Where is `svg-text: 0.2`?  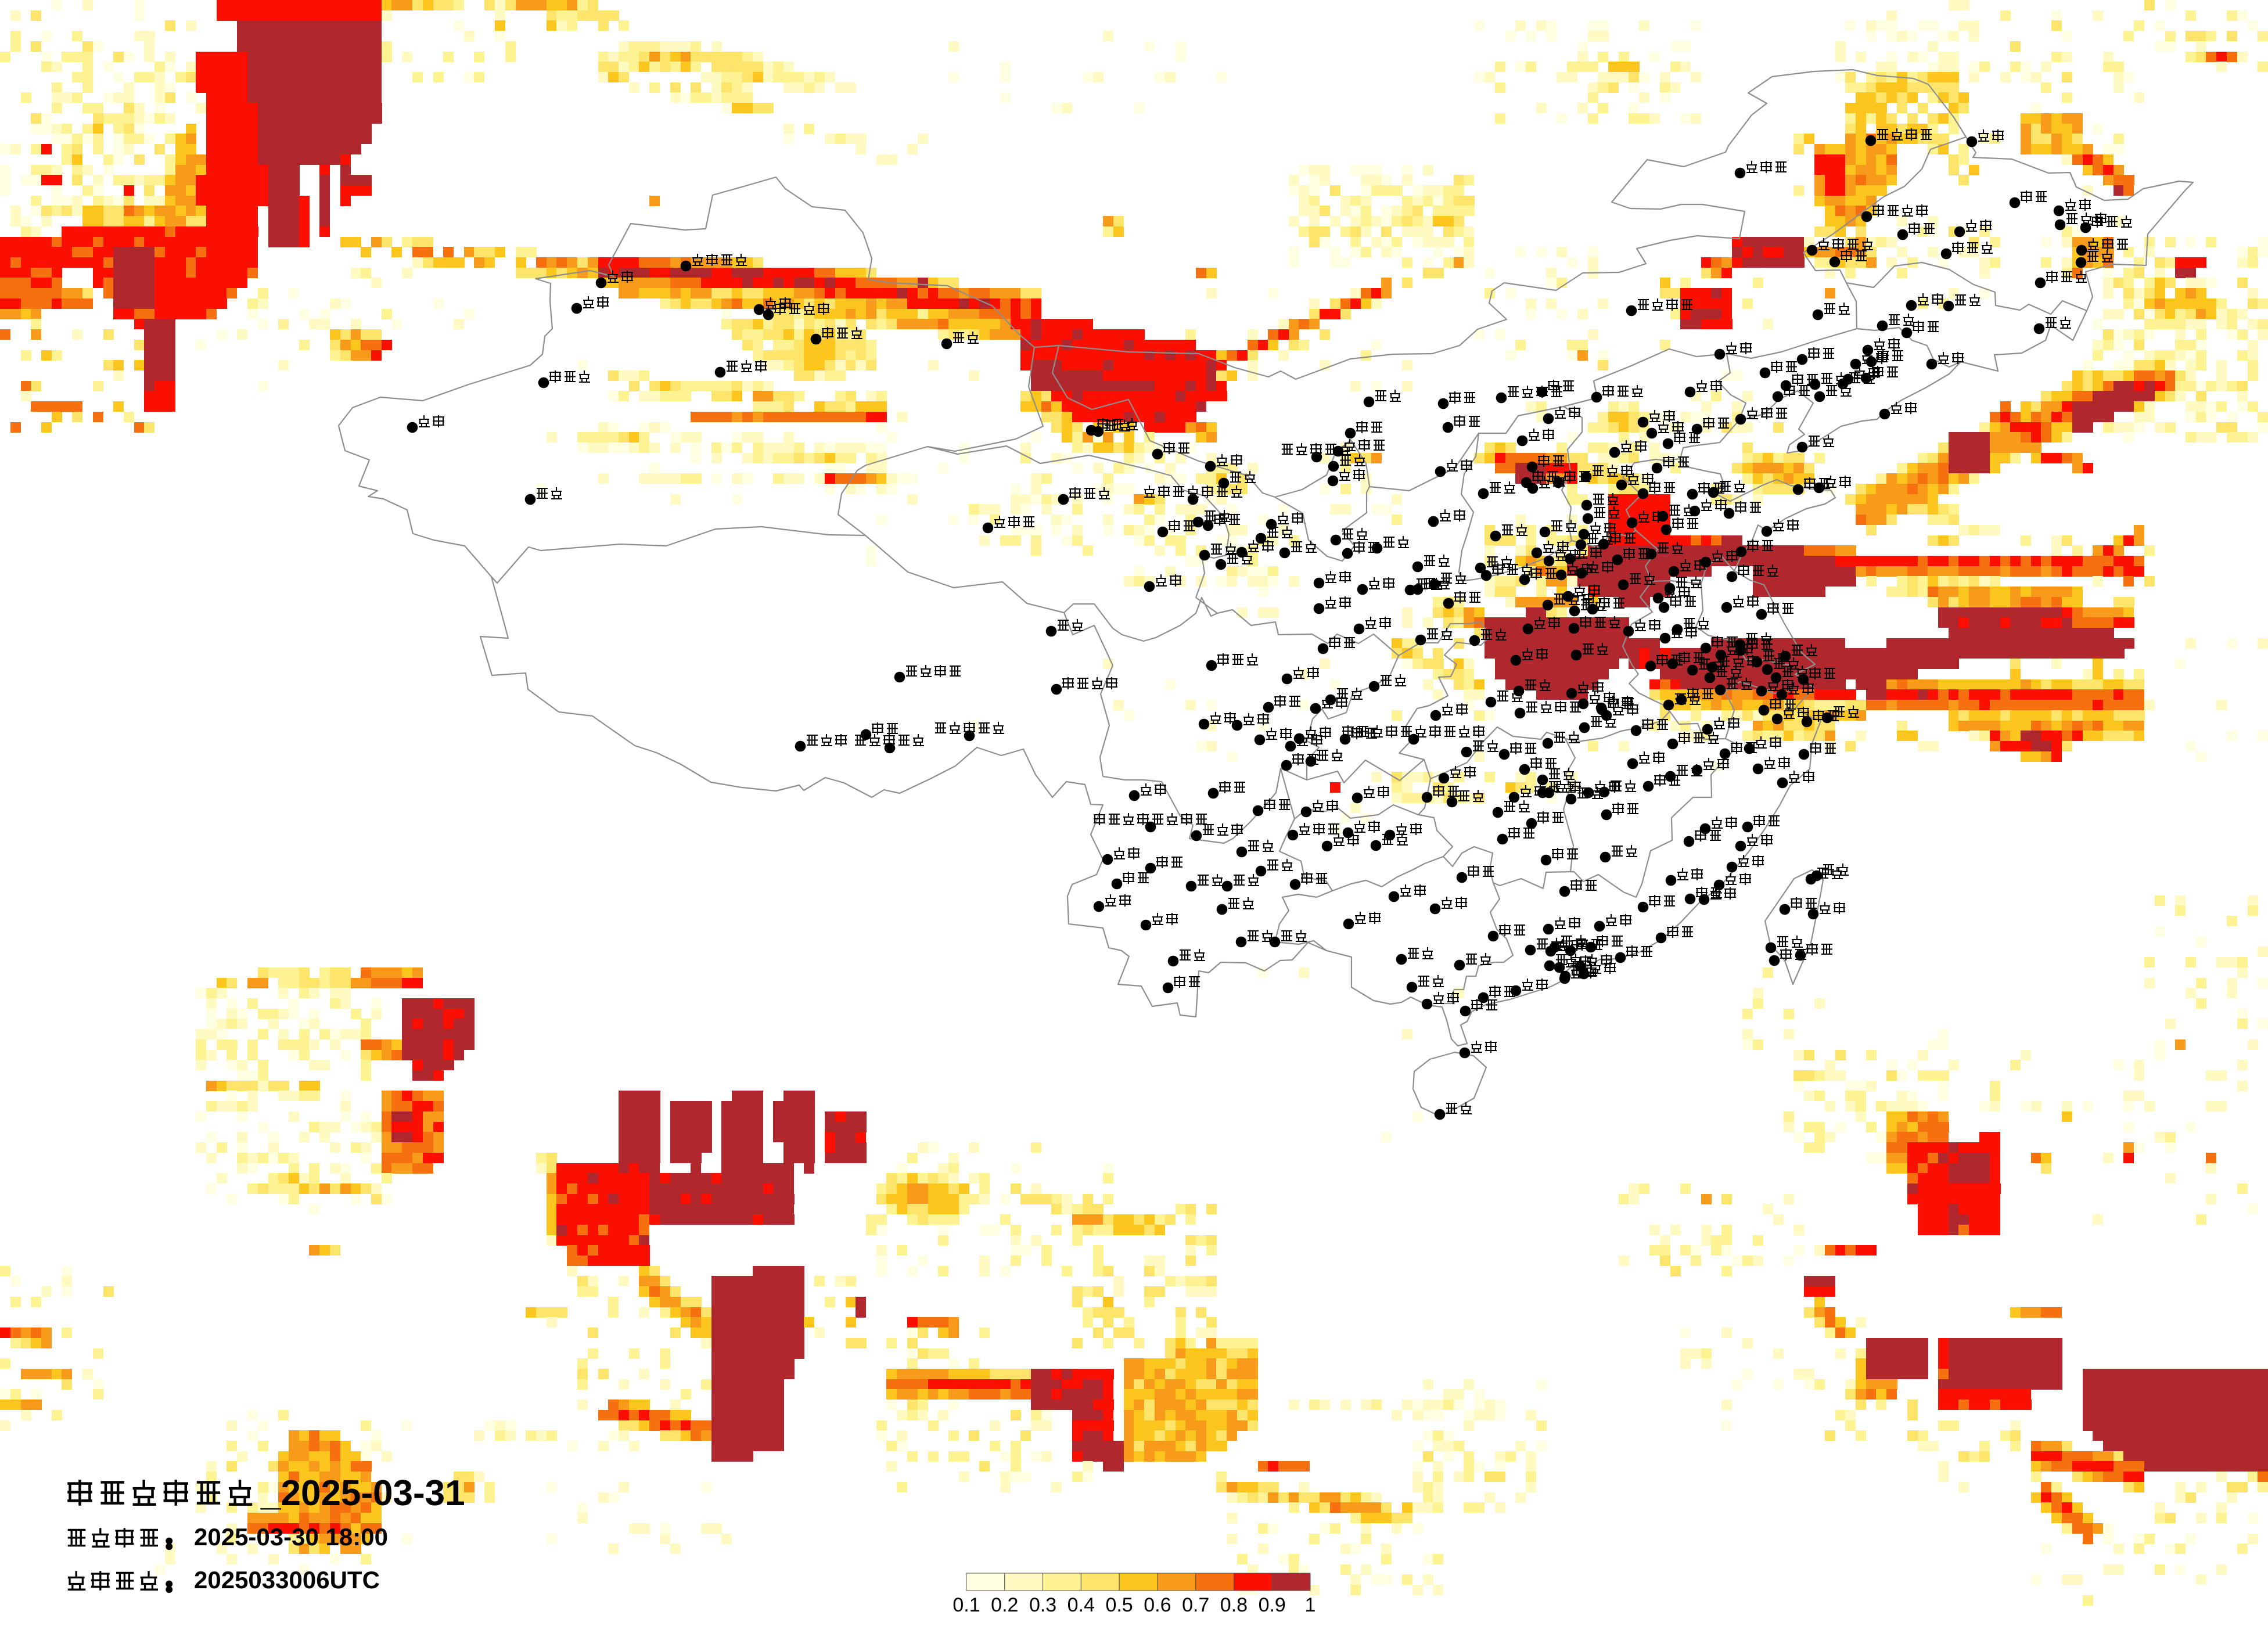
svg-text: 0.2 is located at coordinates (1004, 1605).